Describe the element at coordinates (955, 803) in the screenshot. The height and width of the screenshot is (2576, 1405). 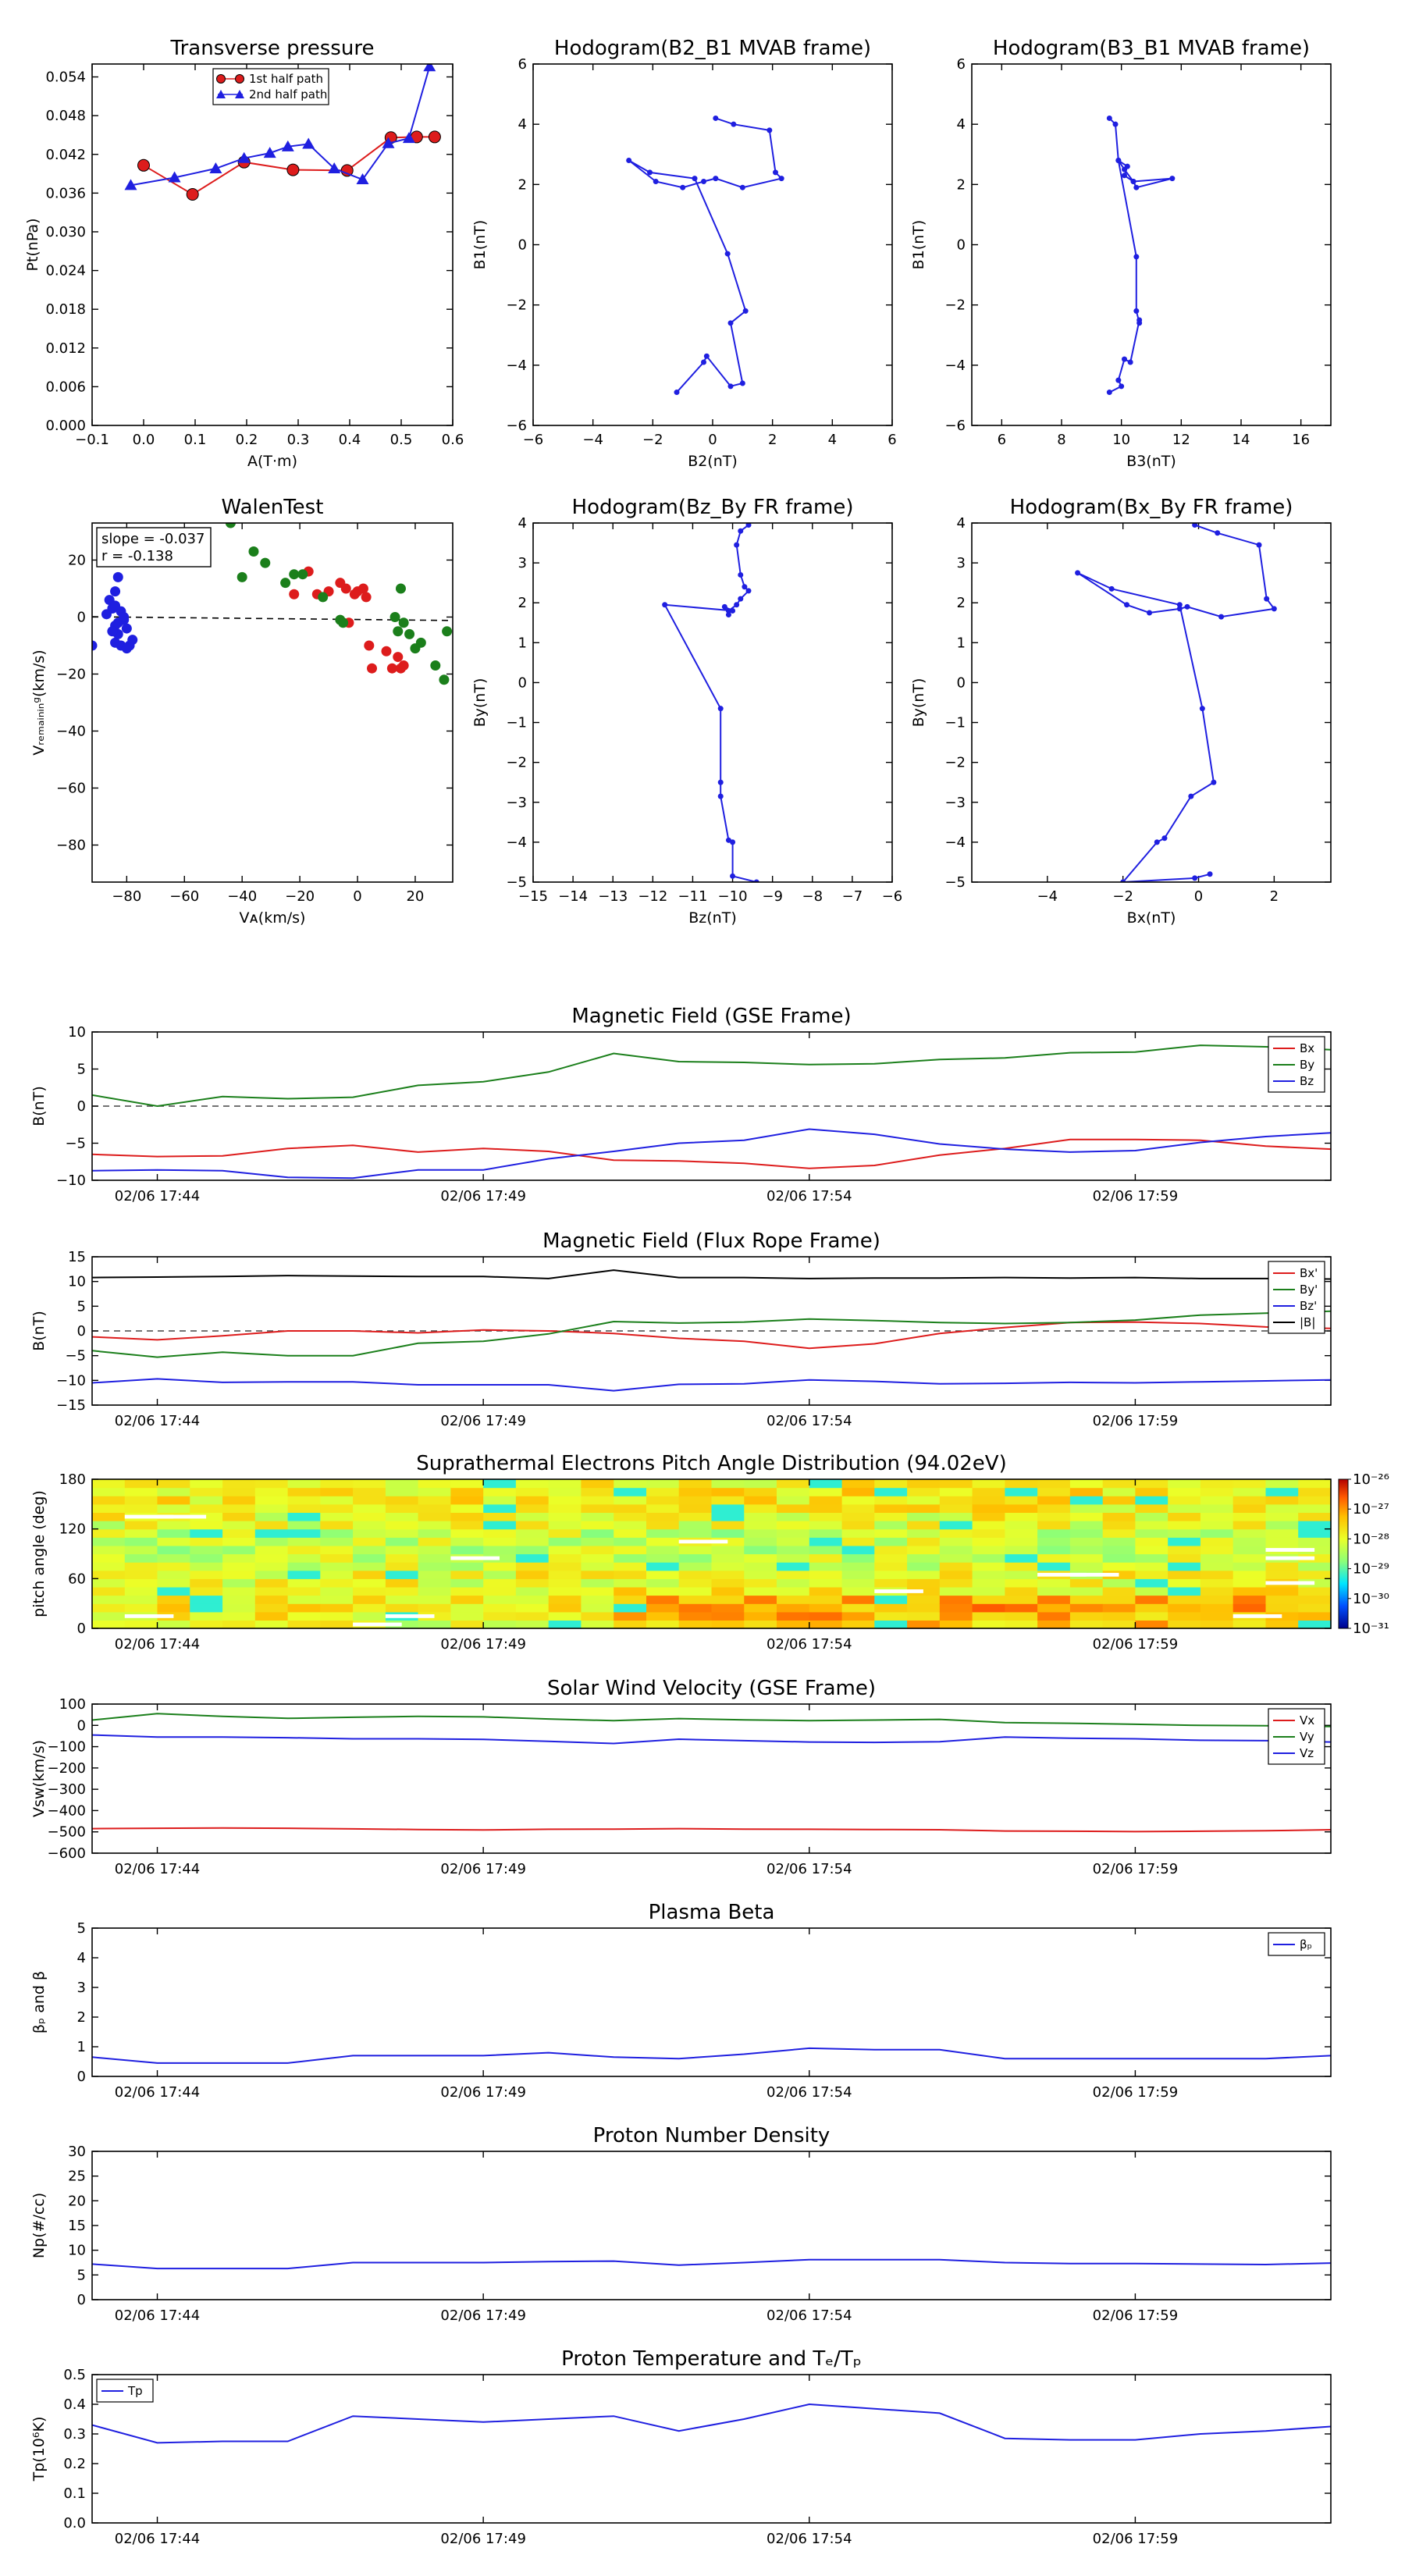
I see `h4-ytick-label: −3` at that location.